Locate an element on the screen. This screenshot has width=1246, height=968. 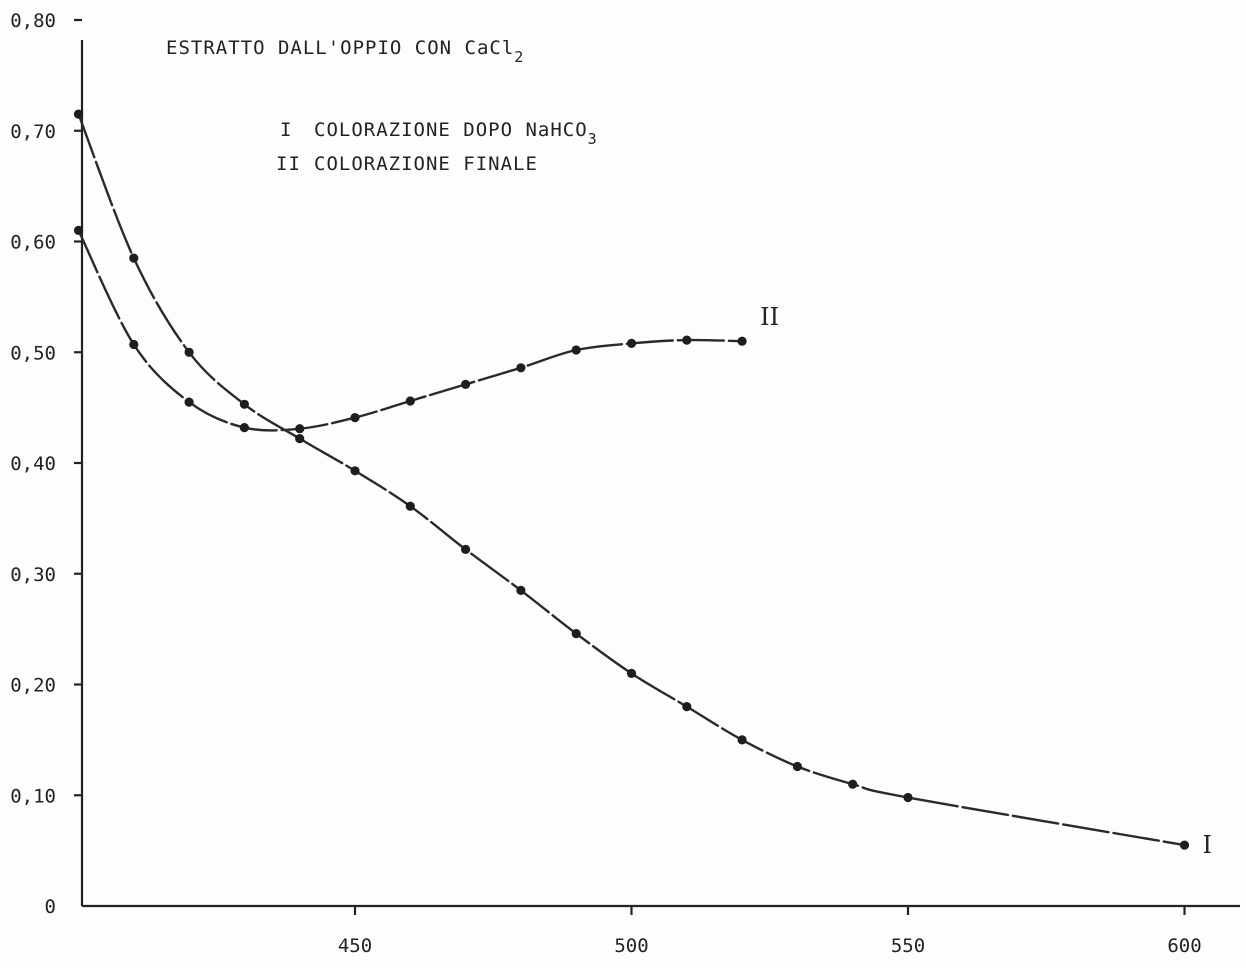
x-tick-label: 450 is located at coordinates (355, 946).